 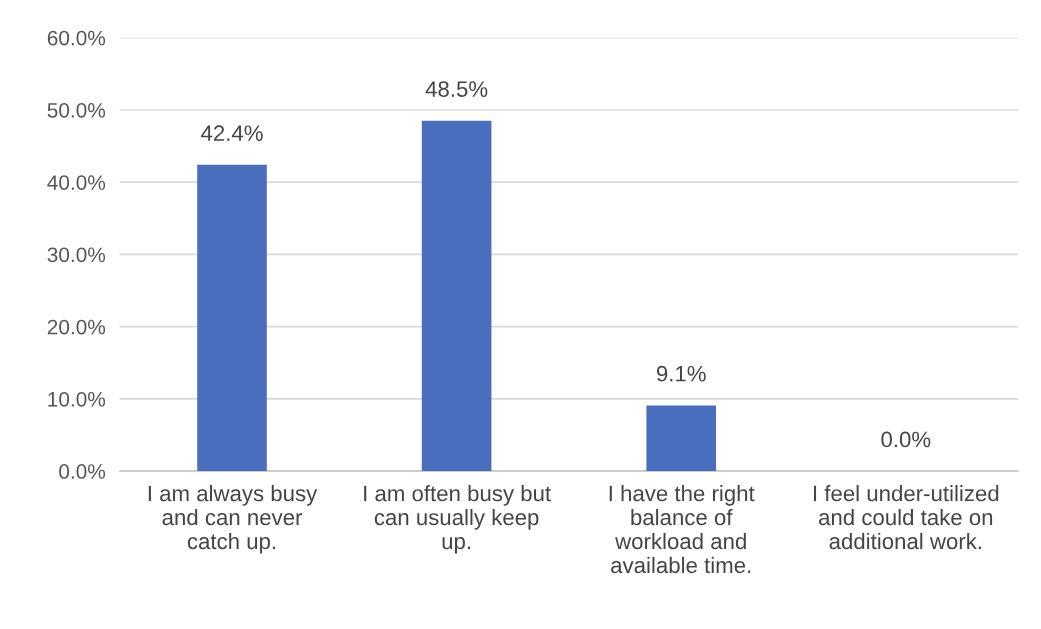 I want to click on y-tick-label: 20.0%, so click(x=76, y=327).